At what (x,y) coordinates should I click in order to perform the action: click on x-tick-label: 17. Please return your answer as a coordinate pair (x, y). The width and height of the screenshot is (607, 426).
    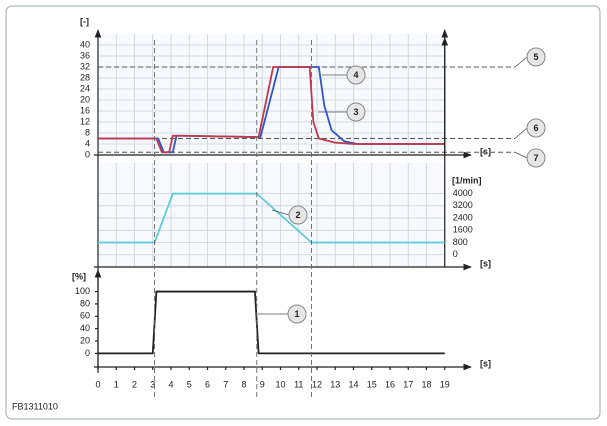
    Looking at the image, I should click on (408, 384).